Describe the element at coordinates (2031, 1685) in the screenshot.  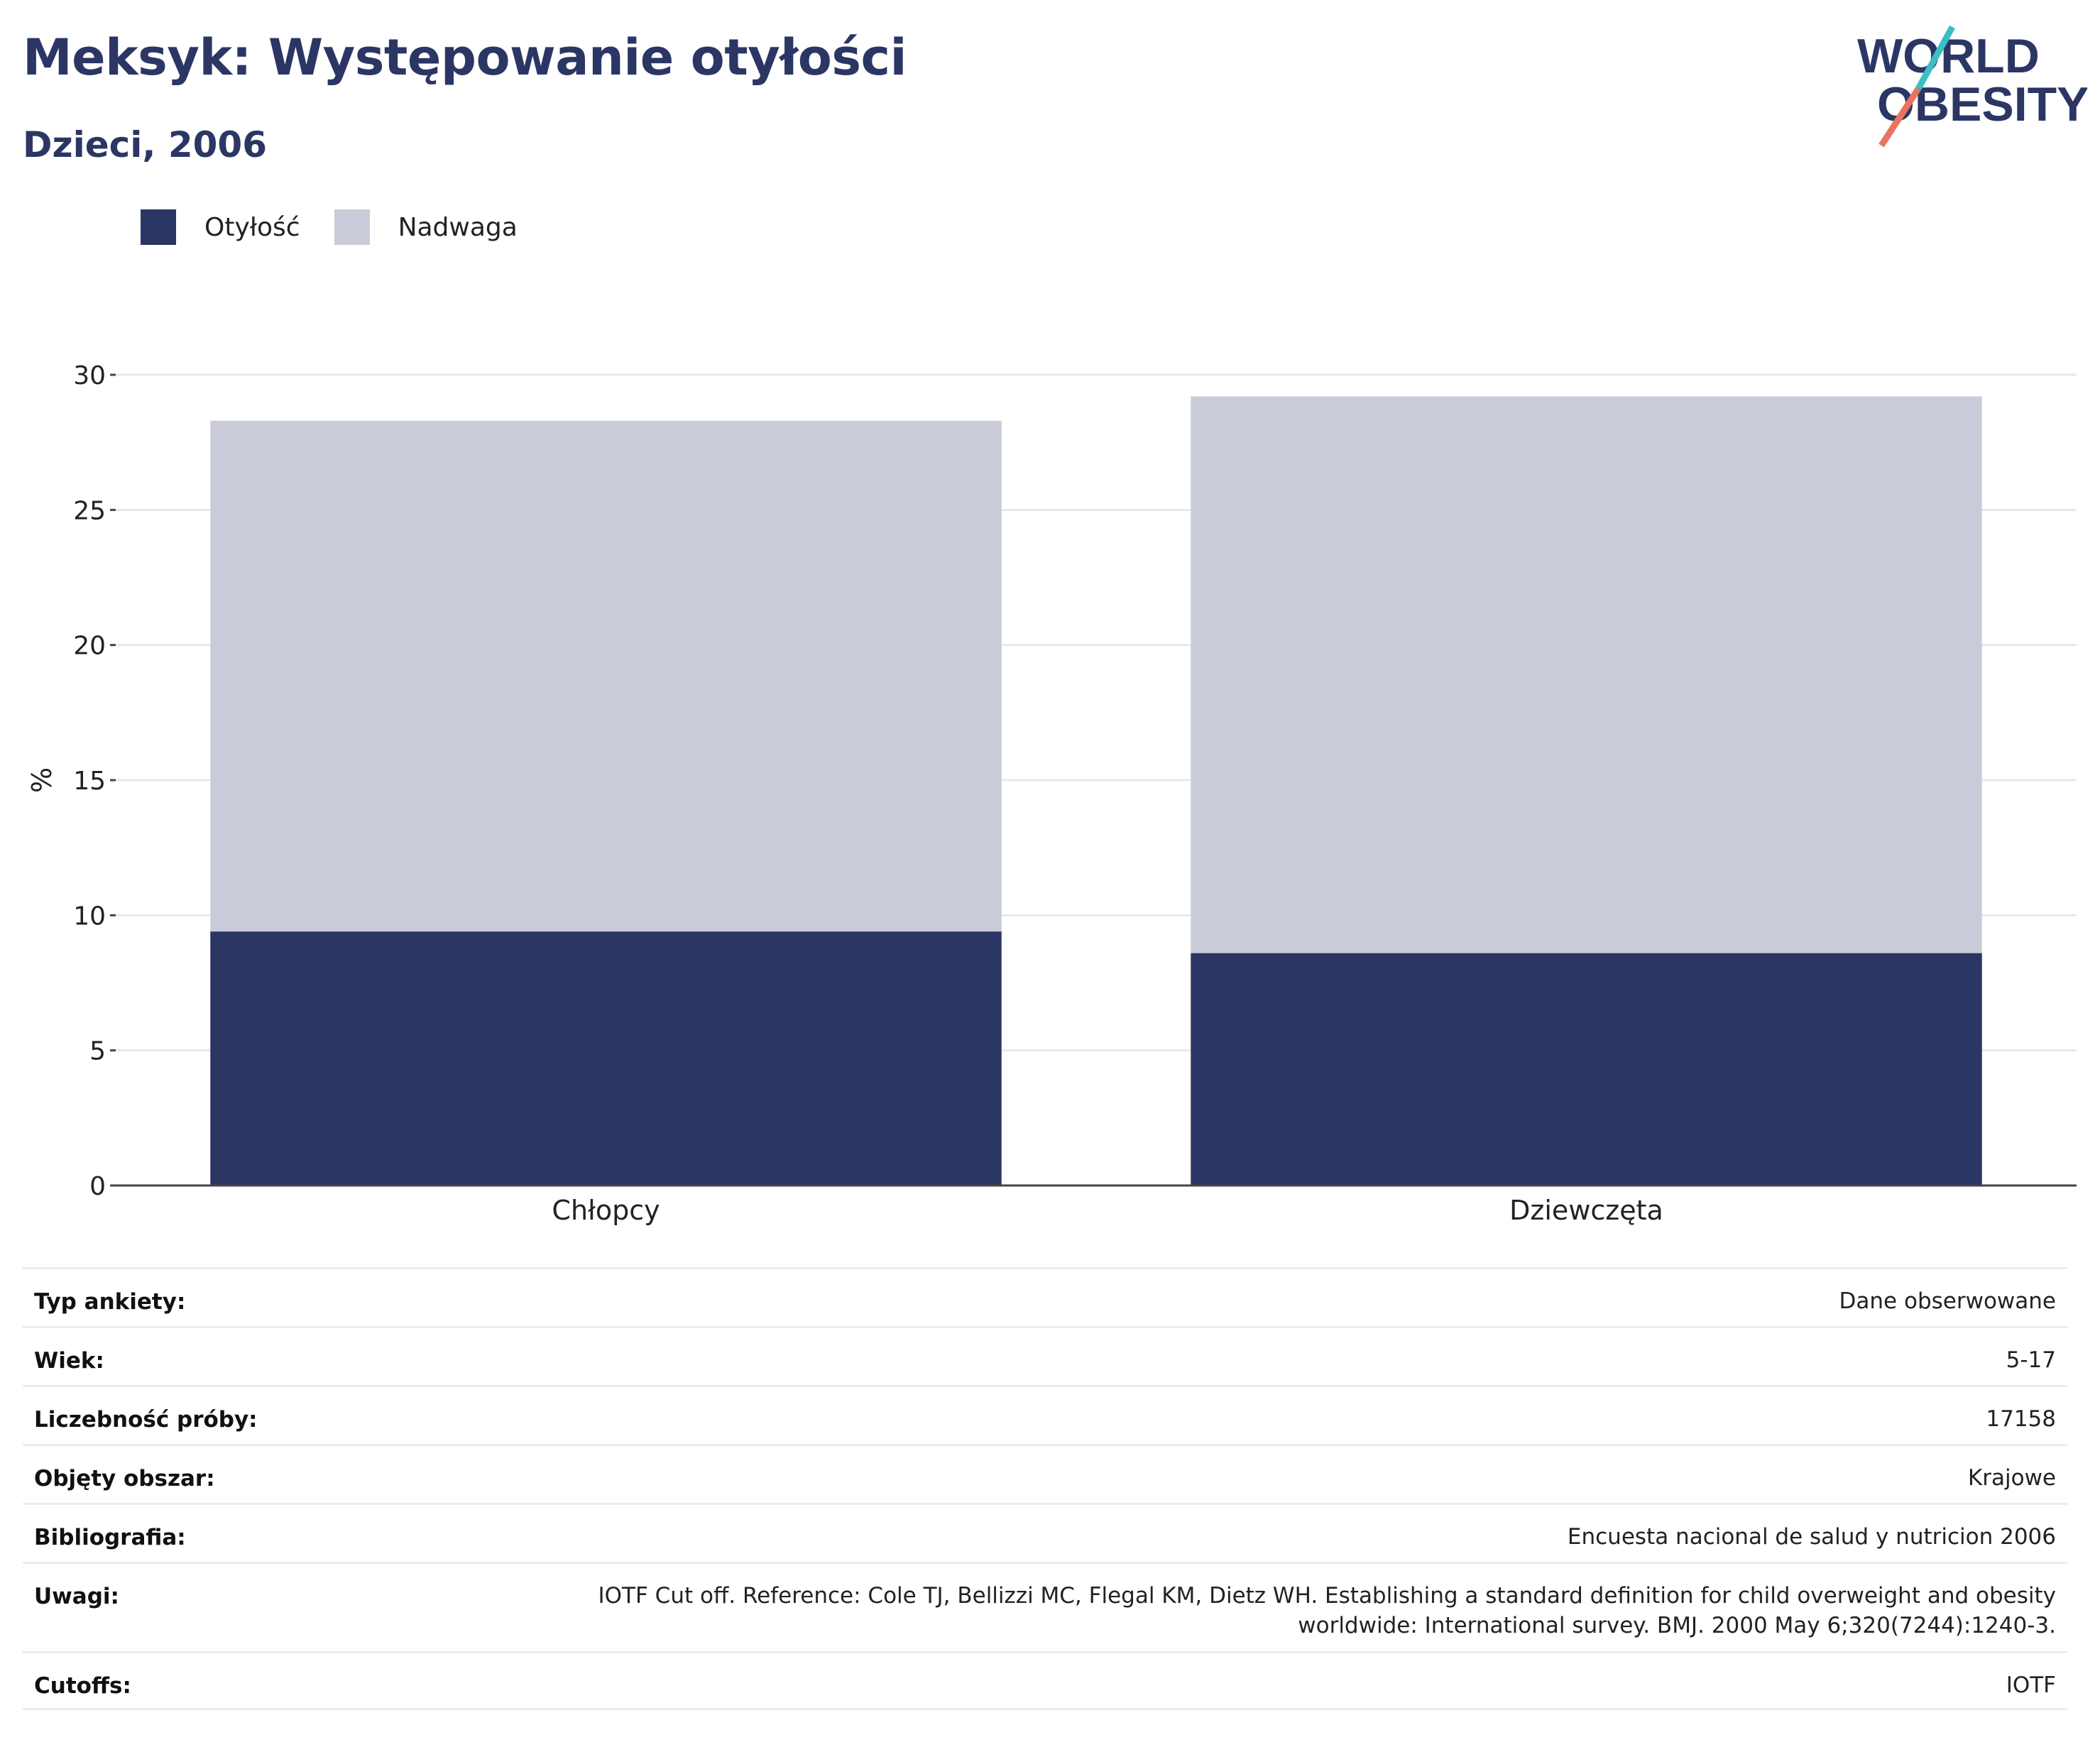
I see `meta-value: IOTF` at that location.